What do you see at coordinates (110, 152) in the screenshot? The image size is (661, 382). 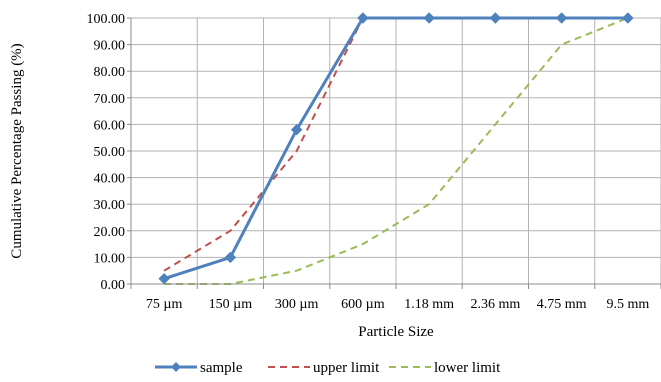 I see `y-tick-label: 50.00` at bounding box center [110, 152].